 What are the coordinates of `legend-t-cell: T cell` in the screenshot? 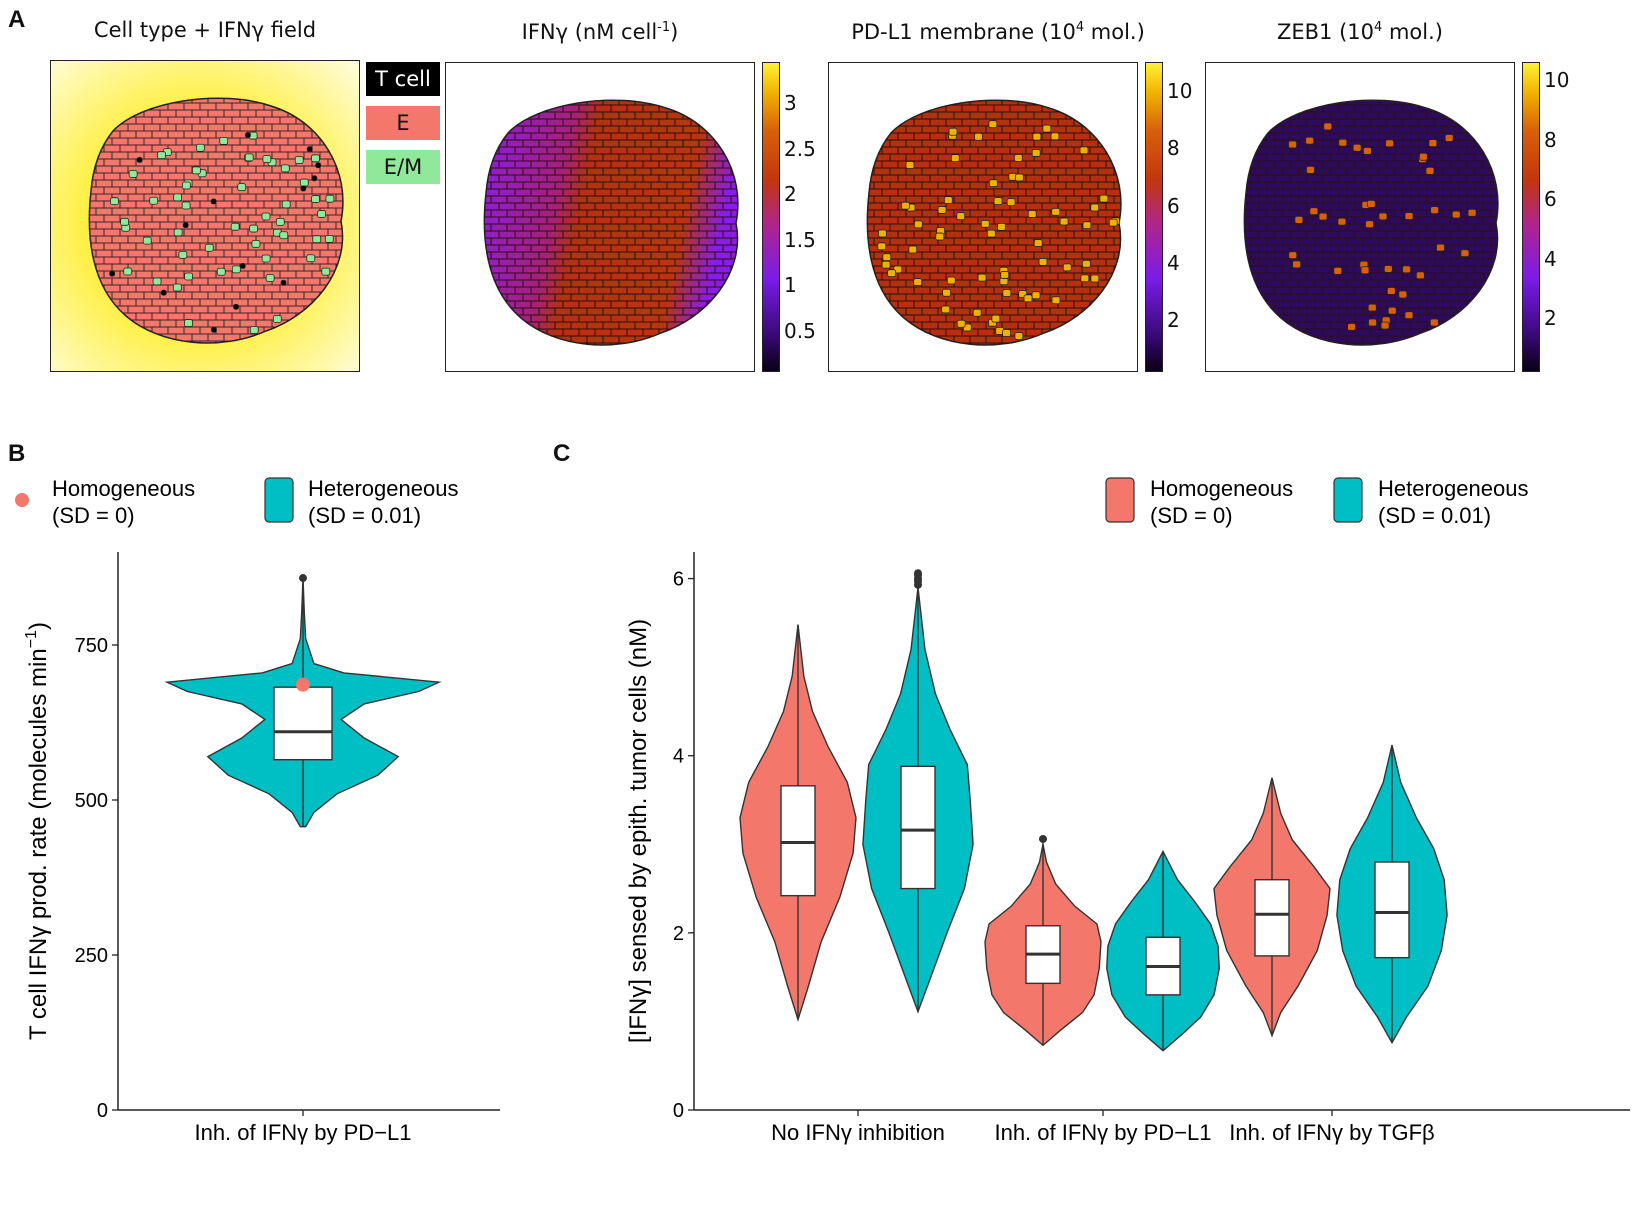 It's located at (403, 79).